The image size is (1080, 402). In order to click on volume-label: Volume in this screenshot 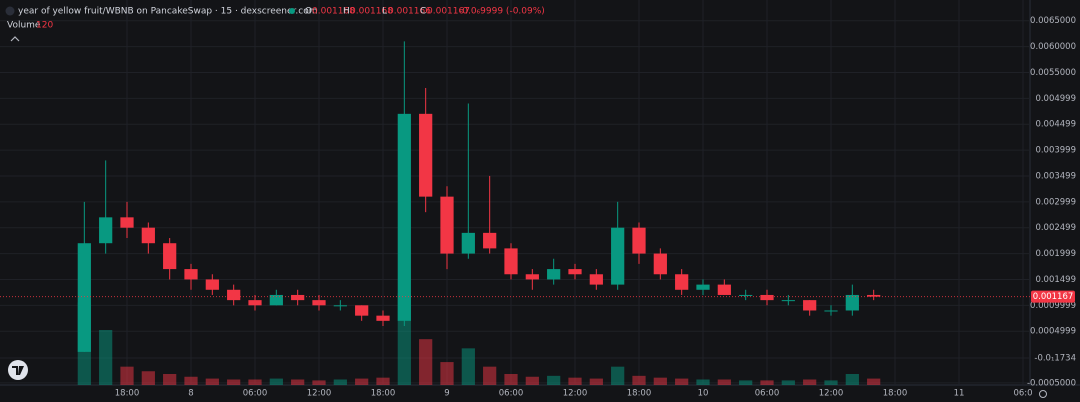, I will do `click(24, 26)`.